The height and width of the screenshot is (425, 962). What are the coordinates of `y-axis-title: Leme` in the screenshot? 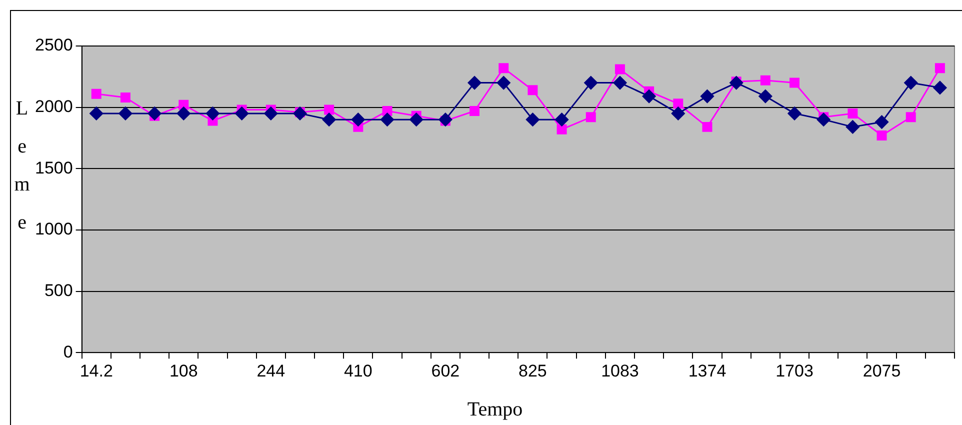 It's located at (22, 165).